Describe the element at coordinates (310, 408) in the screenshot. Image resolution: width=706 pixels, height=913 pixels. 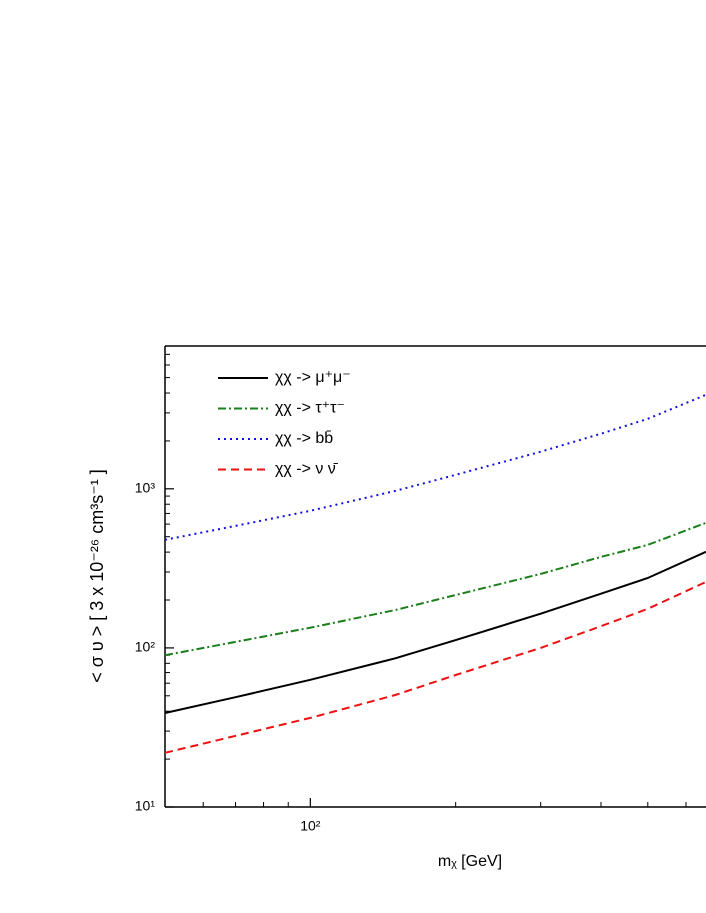
I see `legend-label: χχ -> τ⁺τ⁻` at that location.